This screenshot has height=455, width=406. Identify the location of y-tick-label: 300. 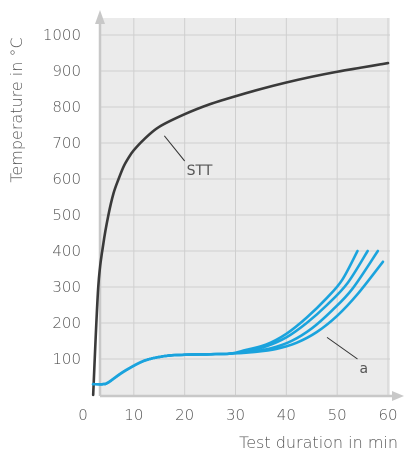
(66, 287).